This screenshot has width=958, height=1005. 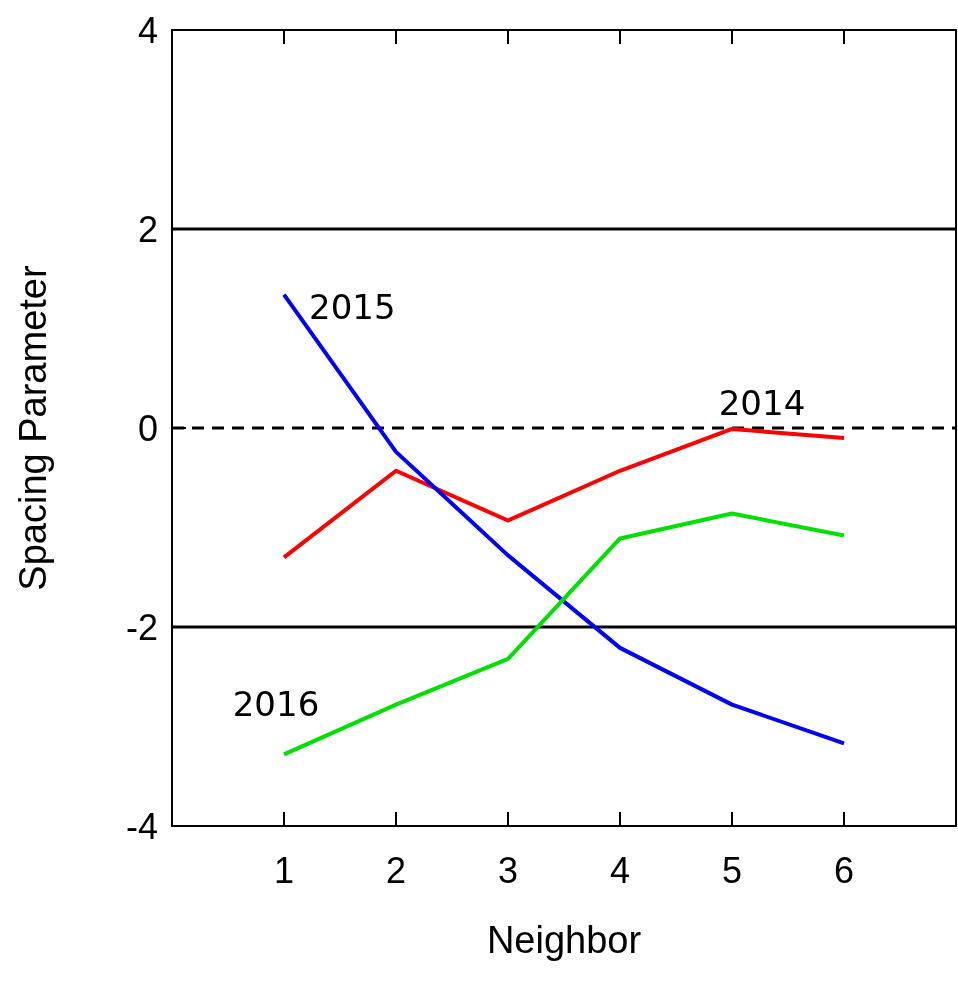 What do you see at coordinates (276, 704) in the screenshot?
I see `series-label: 2016` at bounding box center [276, 704].